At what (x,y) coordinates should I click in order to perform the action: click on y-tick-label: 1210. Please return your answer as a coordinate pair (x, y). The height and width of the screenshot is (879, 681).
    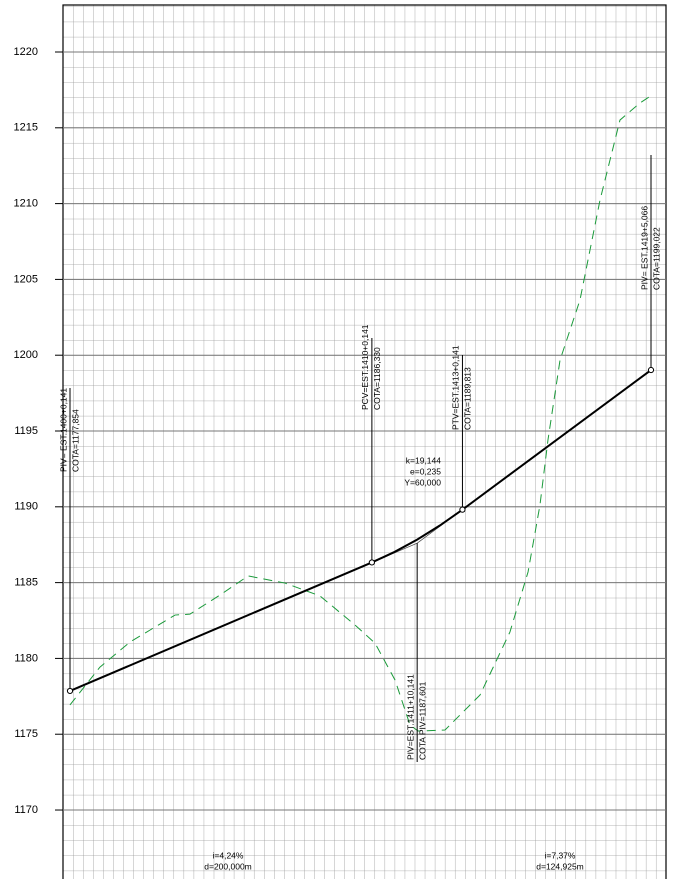
    Looking at the image, I should click on (26, 204).